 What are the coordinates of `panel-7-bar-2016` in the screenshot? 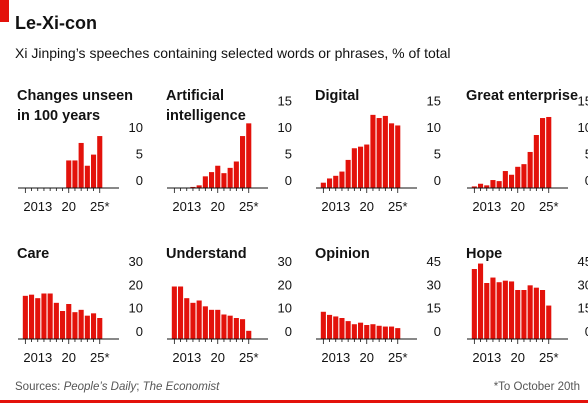 It's located at (493, 308).